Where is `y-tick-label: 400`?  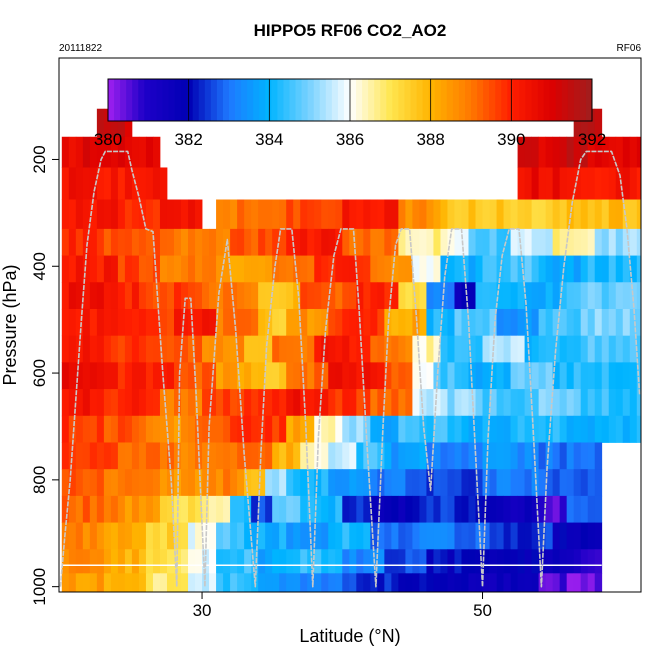
y-tick-label: 400 is located at coordinates (39, 266).